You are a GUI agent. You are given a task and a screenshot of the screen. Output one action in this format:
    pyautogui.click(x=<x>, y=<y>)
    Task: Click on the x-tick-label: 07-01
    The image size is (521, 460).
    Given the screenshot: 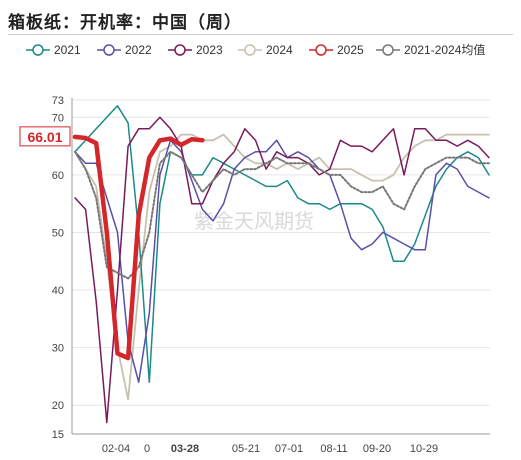 What is the action you would take?
    pyautogui.click(x=289, y=449)
    